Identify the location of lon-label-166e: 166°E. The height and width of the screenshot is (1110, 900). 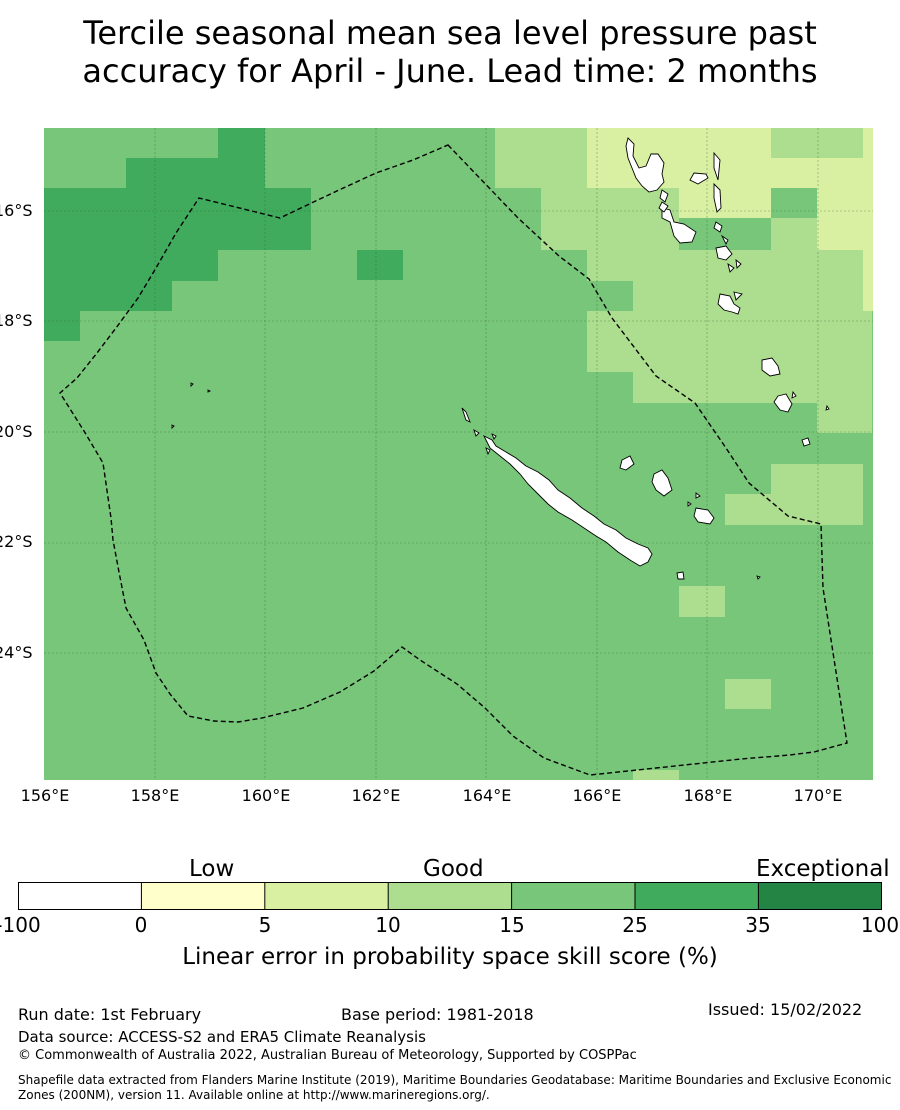
(597, 795).